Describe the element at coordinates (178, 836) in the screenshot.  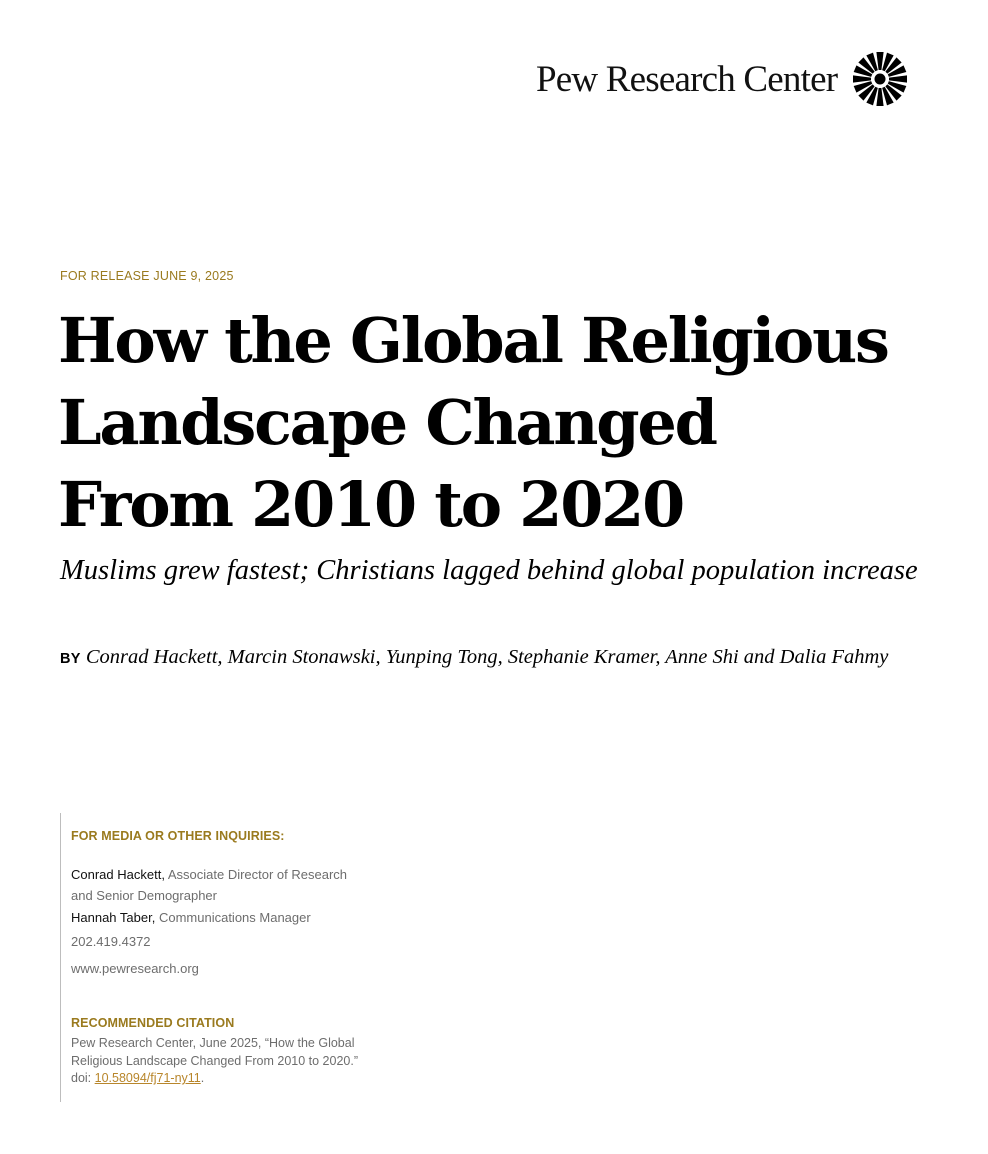
I see `media-inquiries-heading: FOR MEDIA OR OTHER INQUIRIES:` at that location.